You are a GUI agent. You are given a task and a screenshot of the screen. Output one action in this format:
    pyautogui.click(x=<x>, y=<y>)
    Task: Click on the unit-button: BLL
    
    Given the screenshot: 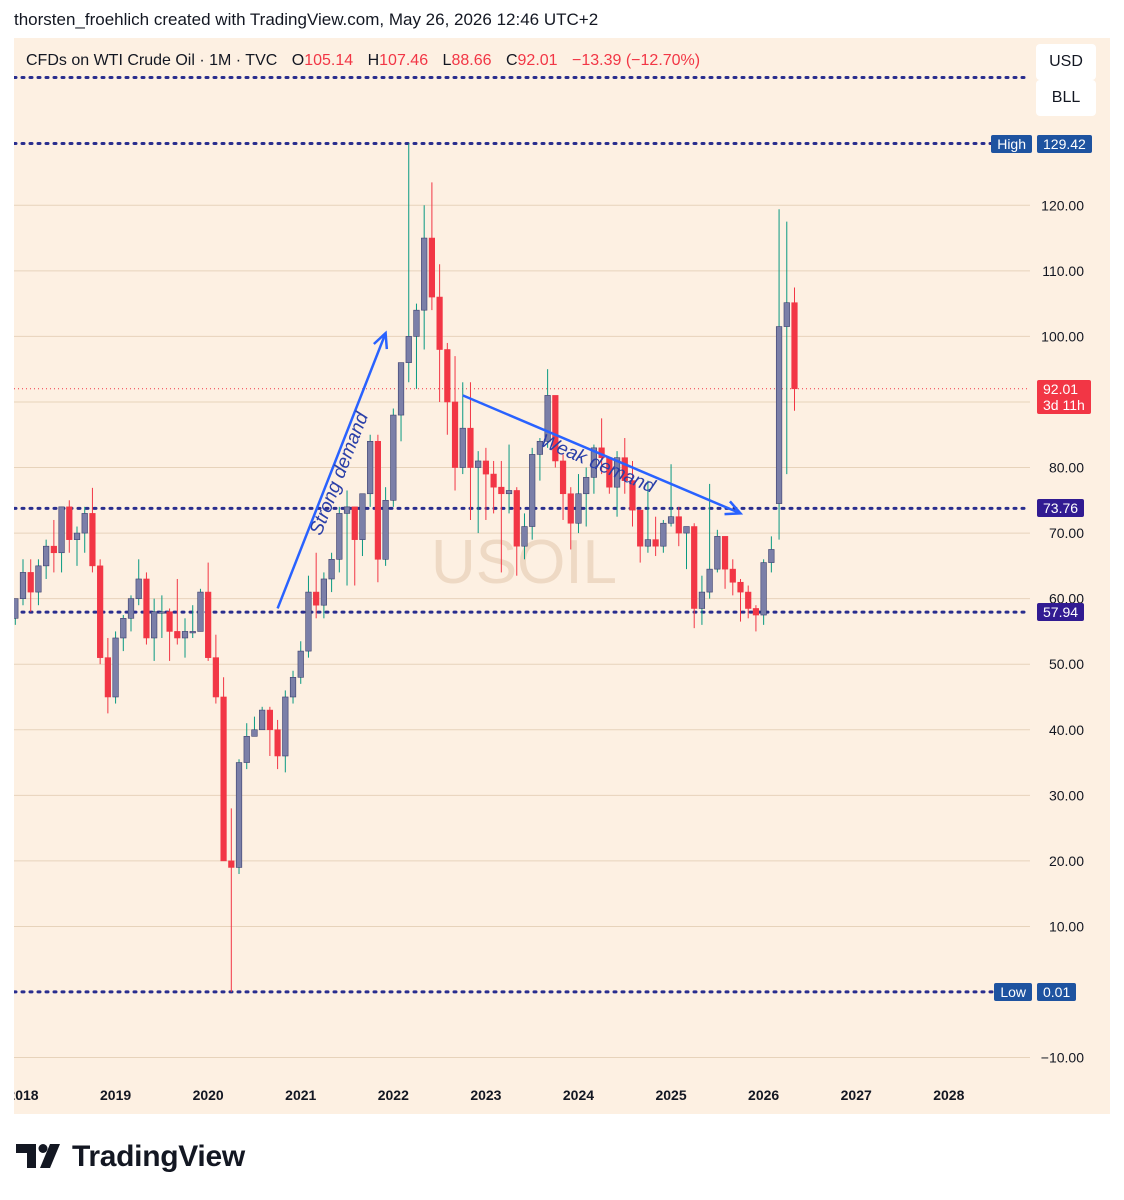 What is the action you would take?
    pyautogui.click(x=1066, y=98)
    